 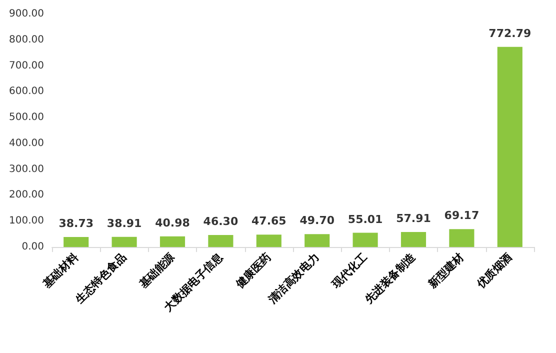 I want to click on y-tick-label: 300.00, so click(x=26, y=169).